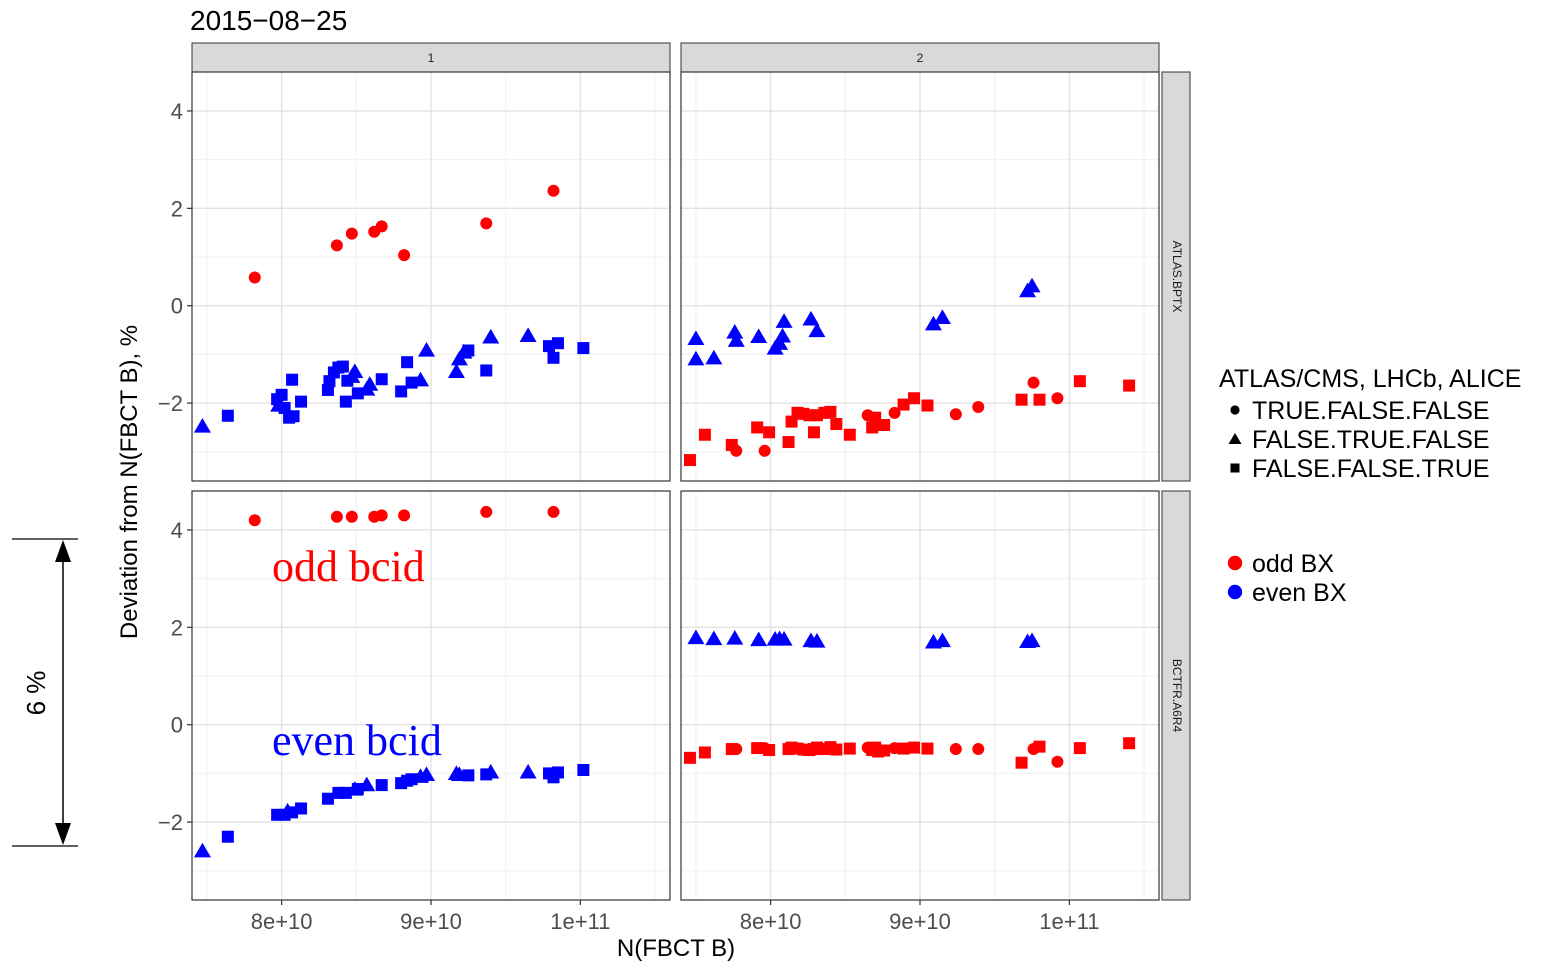 Image resolution: width=1551 pixels, height=963 pixels. What do you see at coordinates (63, 551) in the screenshot?
I see `scale-arrow-up-head` at bounding box center [63, 551].